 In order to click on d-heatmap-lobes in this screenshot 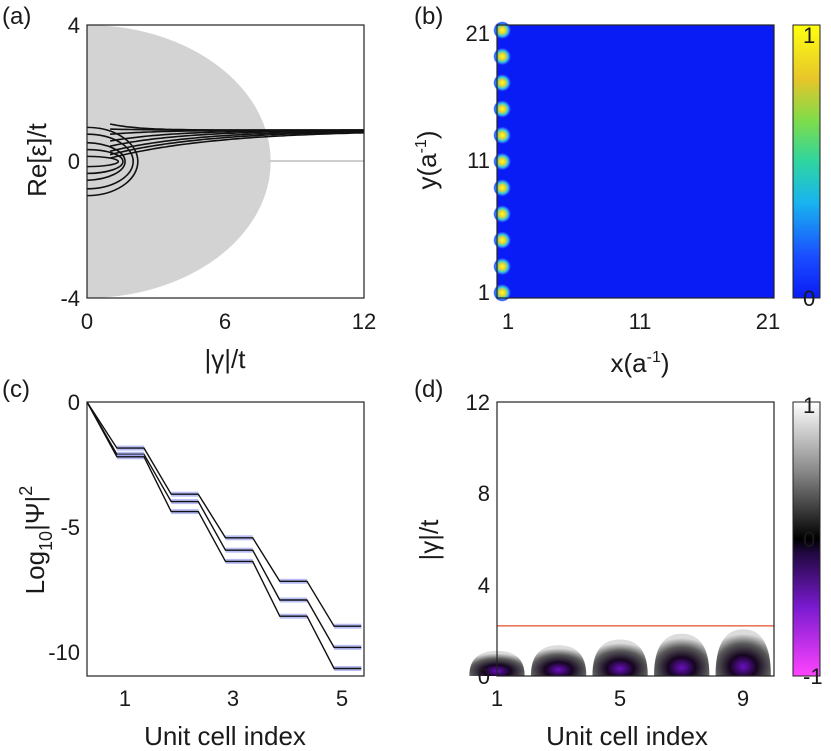, I will do `click(620, 652)`.